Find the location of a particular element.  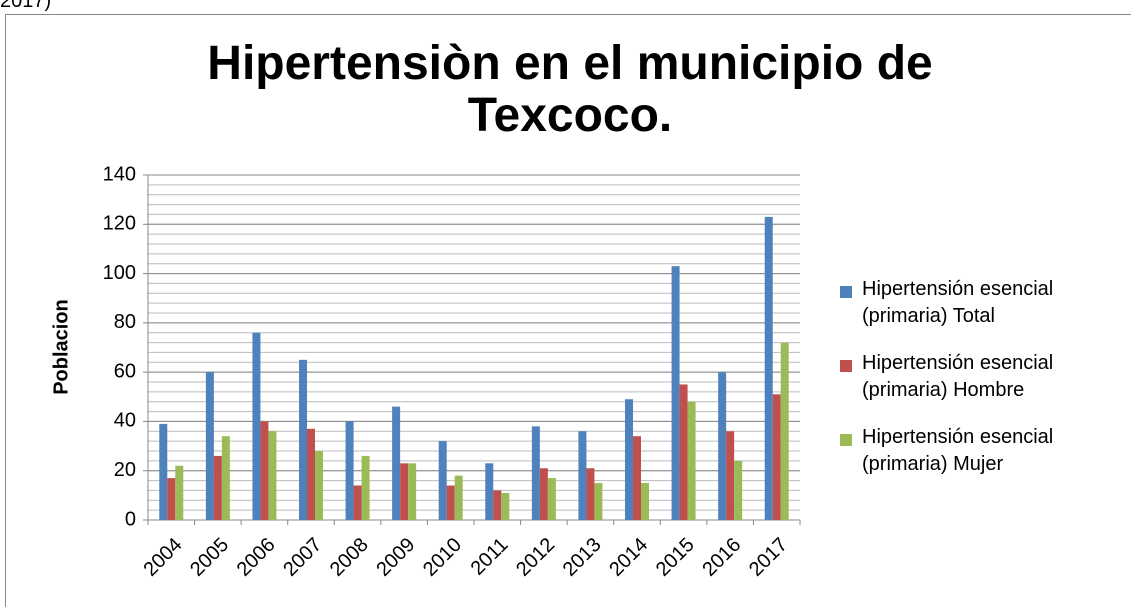

legend-label: Hipertensión esencial (primaria) Total is located at coordinates (958, 302).